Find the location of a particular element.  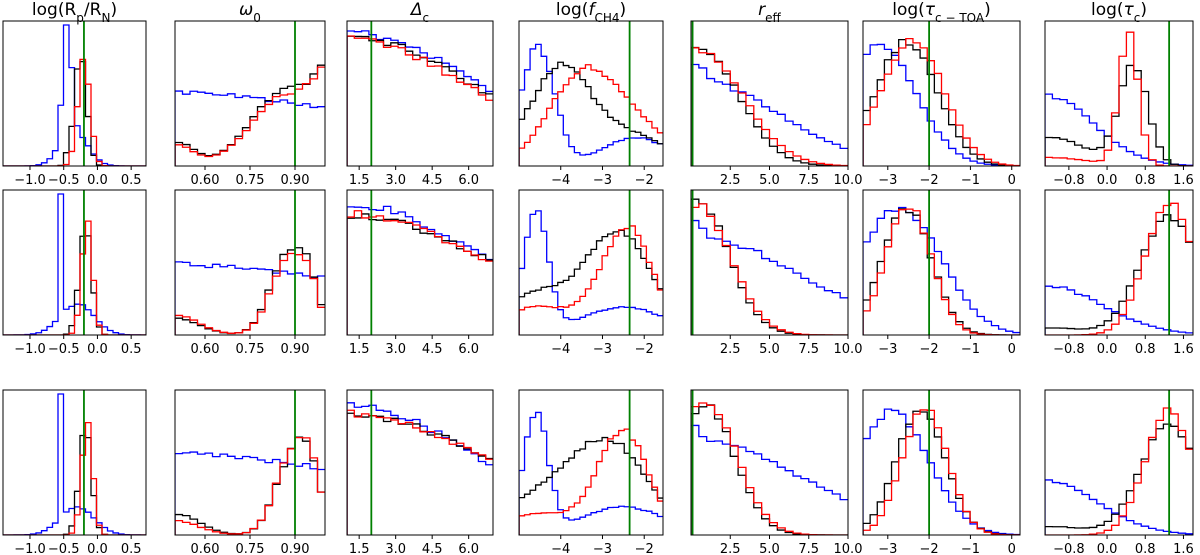

panel-w0-row2: 0.60 0.75 0.90 is located at coordinates (250, 273).